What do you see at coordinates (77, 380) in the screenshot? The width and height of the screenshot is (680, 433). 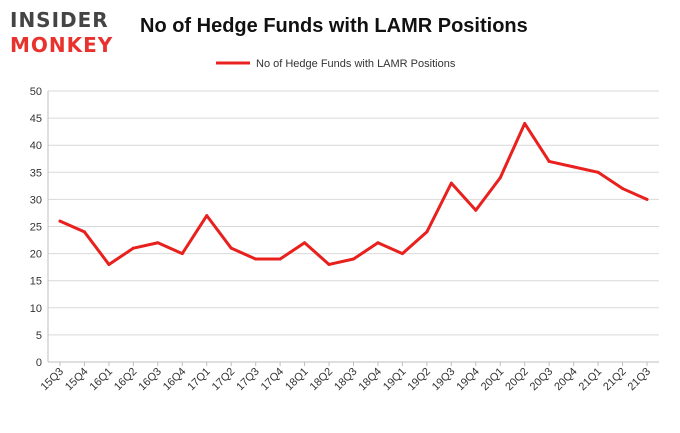 I see `x-tick-label: 15Q4` at bounding box center [77, 380].